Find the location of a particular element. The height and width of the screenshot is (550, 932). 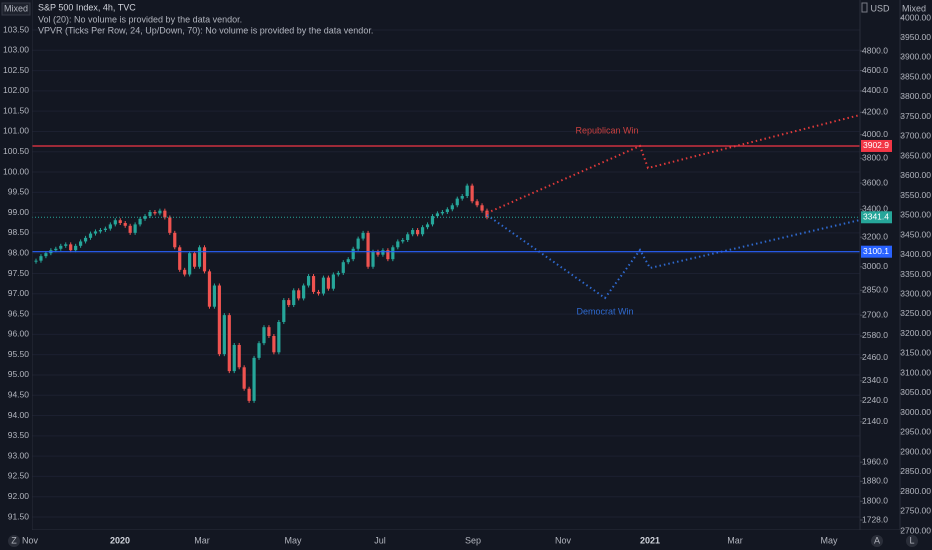

scale-mode-button is located at coordinates (16, 9).